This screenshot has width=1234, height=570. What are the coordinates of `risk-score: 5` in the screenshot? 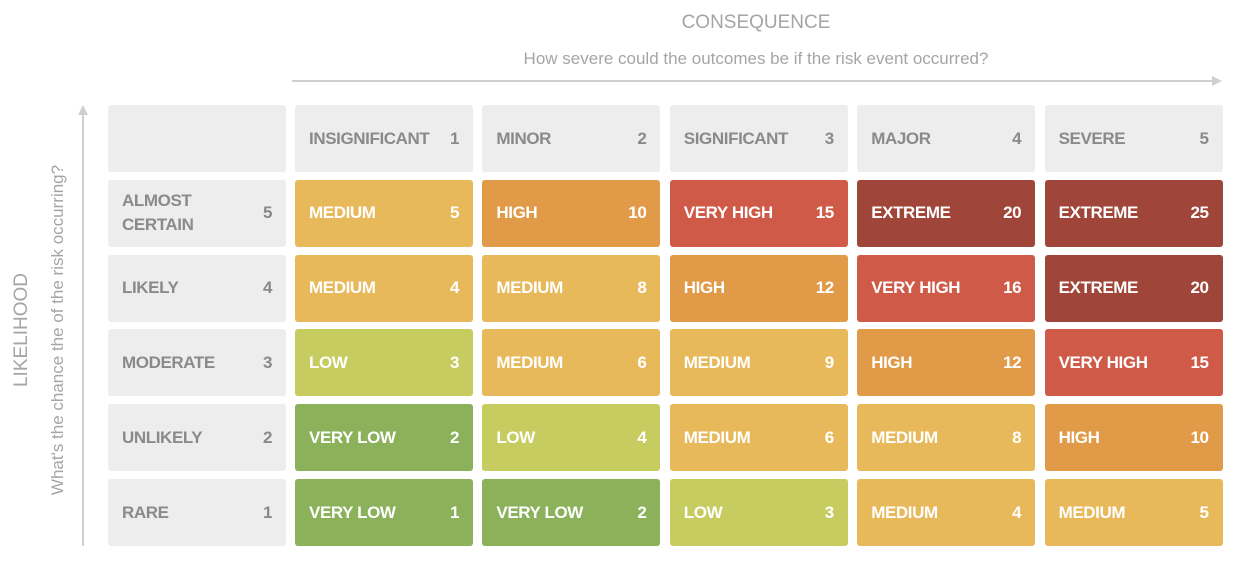 It's located at (1204, 512).